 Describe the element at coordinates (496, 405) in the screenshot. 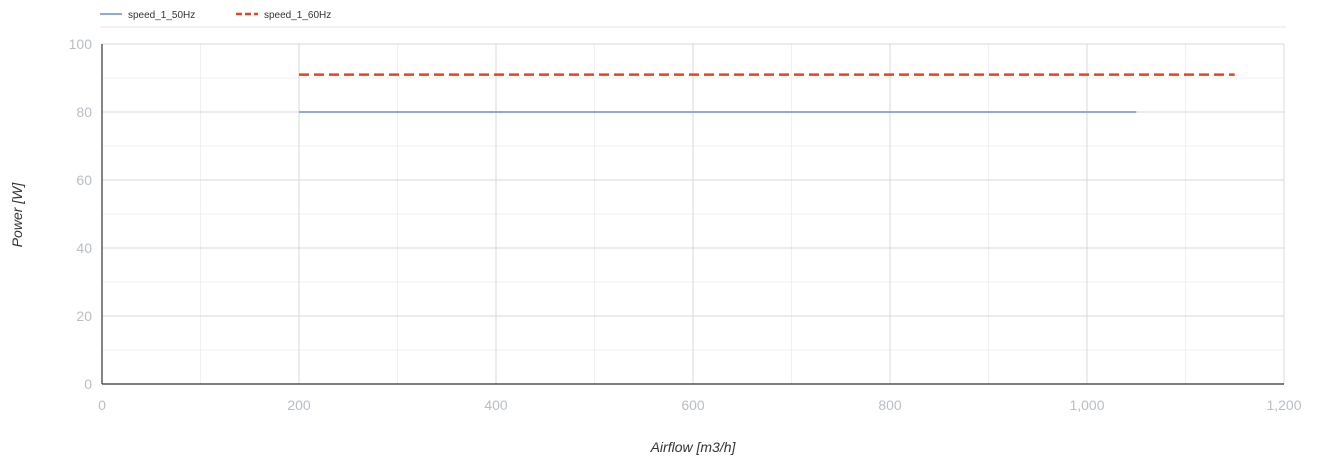

I see `x-tick-label: 400` at that location.